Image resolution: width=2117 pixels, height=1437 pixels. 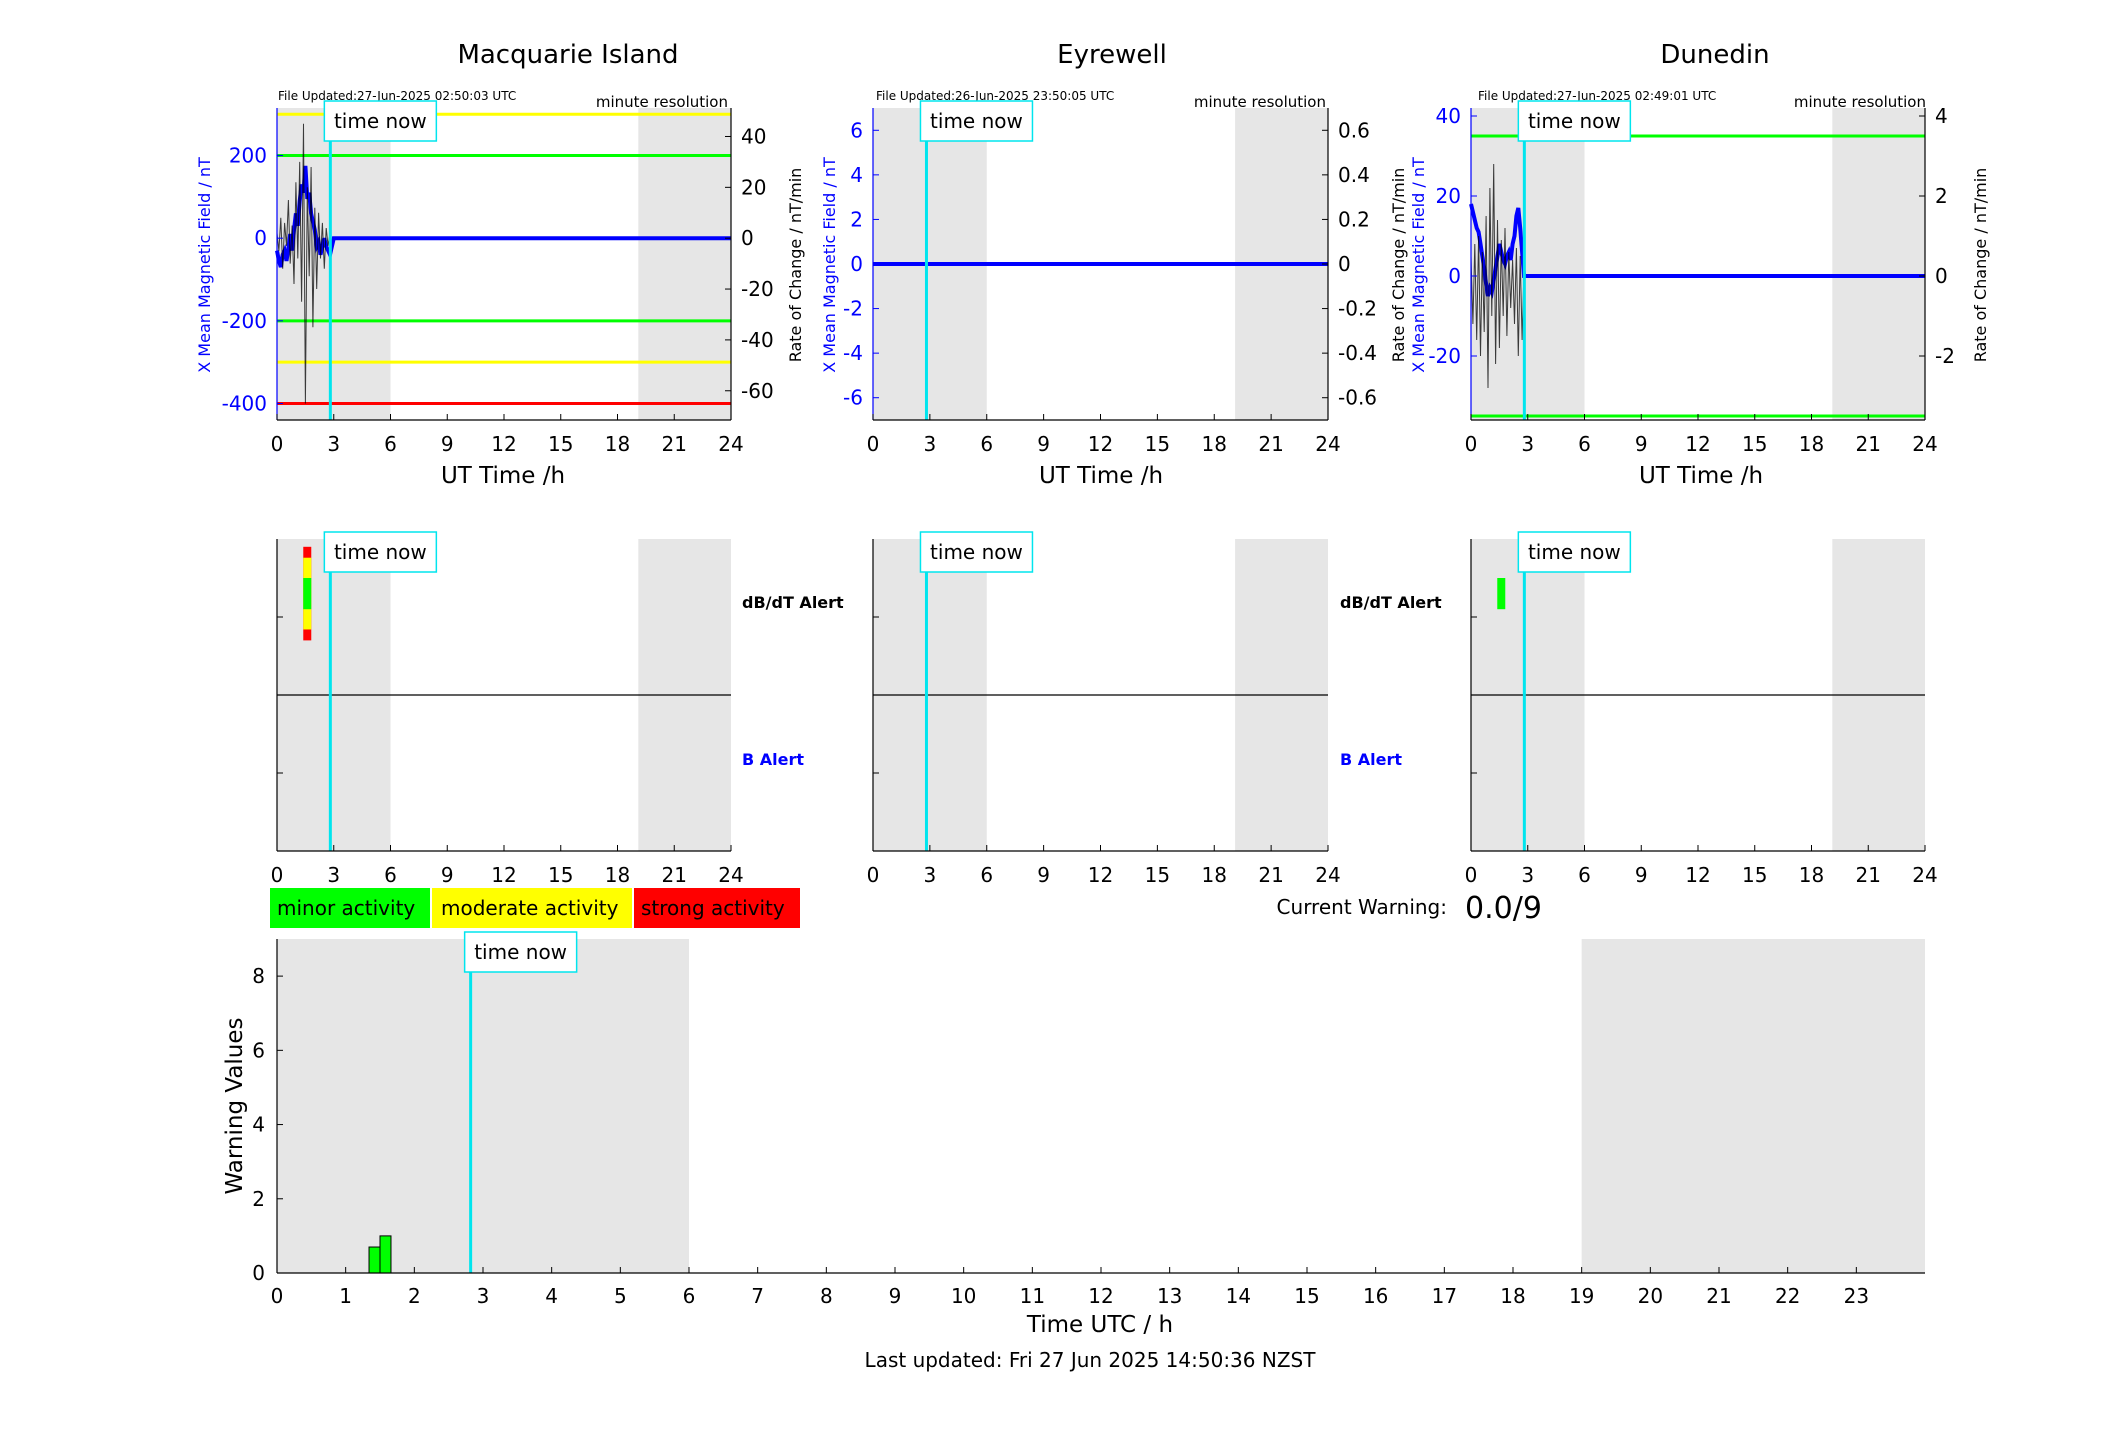 What do you see at coordinates (662, 102) in the screenshot?
I see `resolution-macquarie: minute resolution` at bounding box center [662, 102].